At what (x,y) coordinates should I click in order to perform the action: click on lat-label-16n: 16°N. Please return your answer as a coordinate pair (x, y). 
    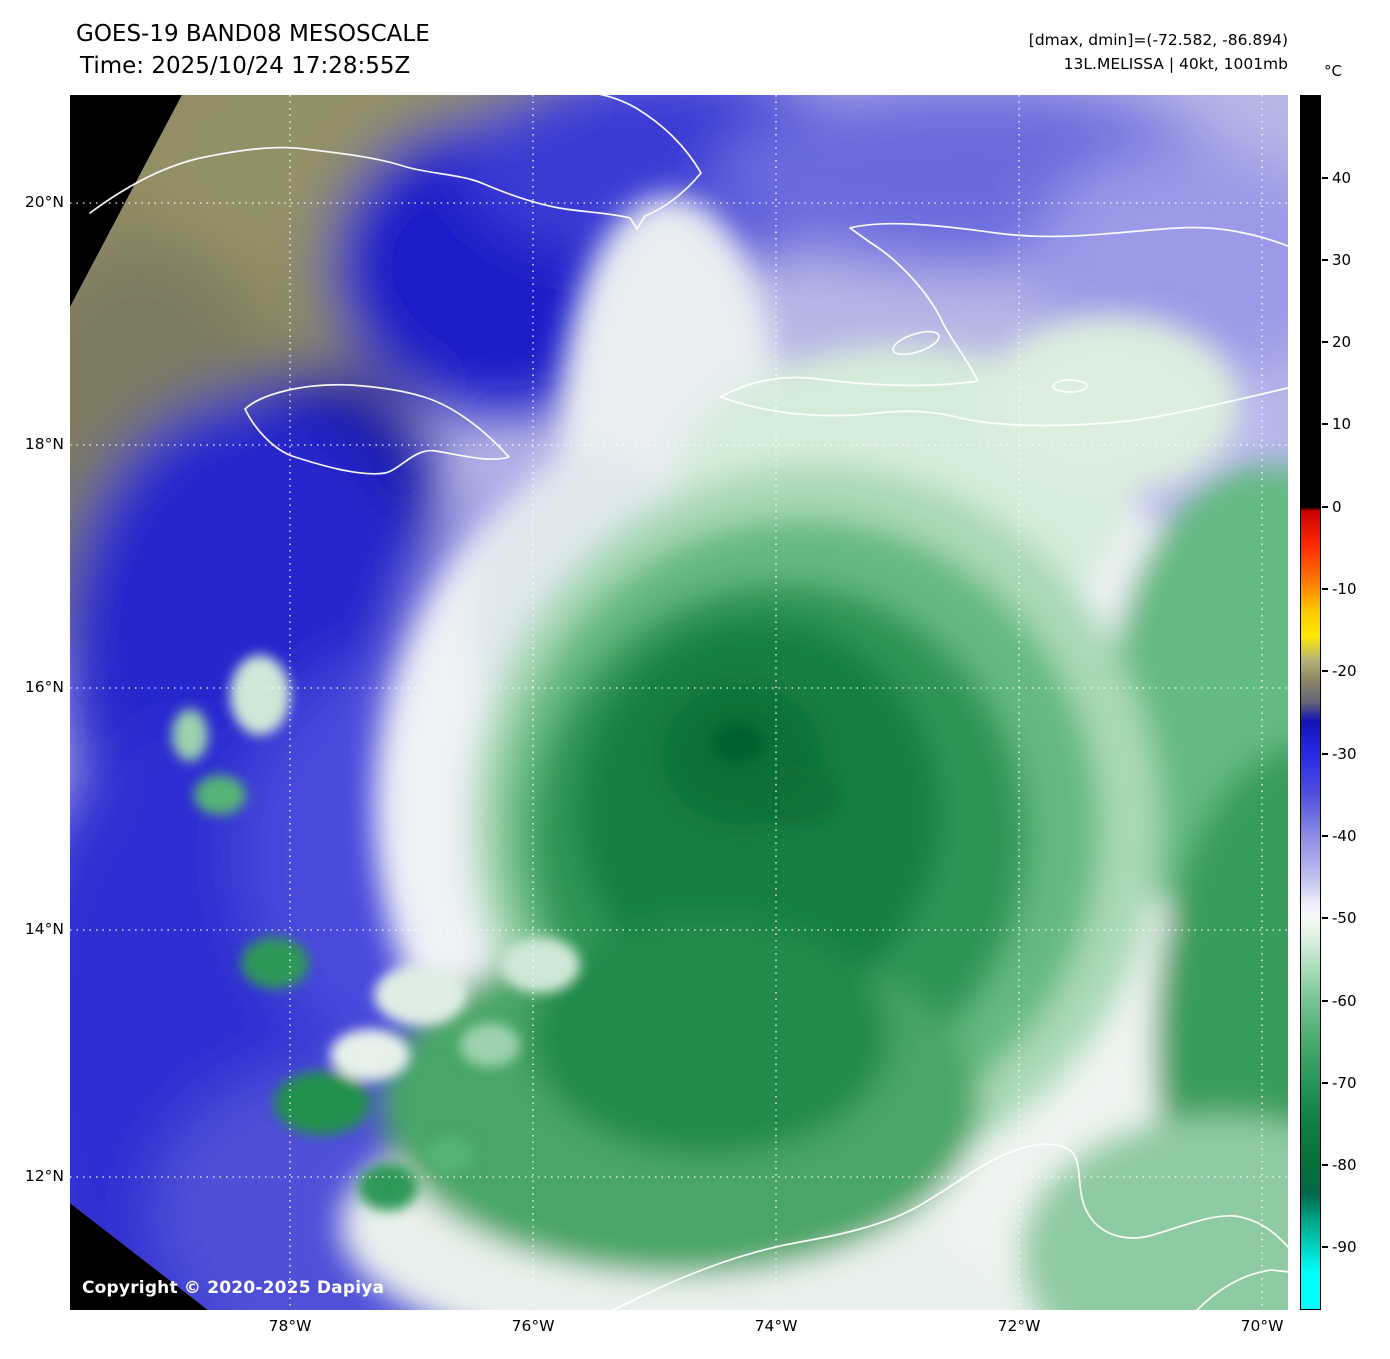
    Looking at the image, I should click on (44, 687).